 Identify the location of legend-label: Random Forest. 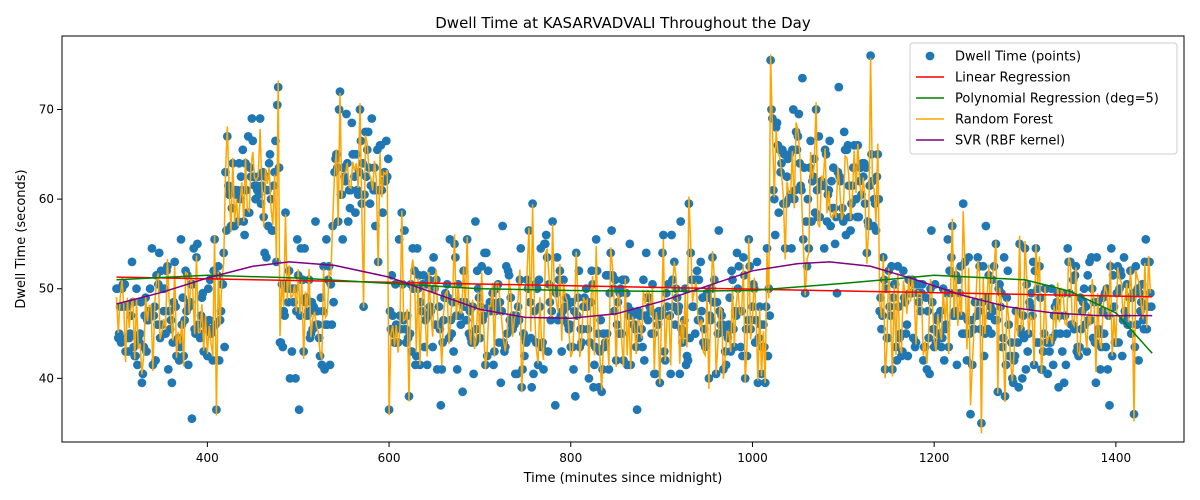
(1004, 120).